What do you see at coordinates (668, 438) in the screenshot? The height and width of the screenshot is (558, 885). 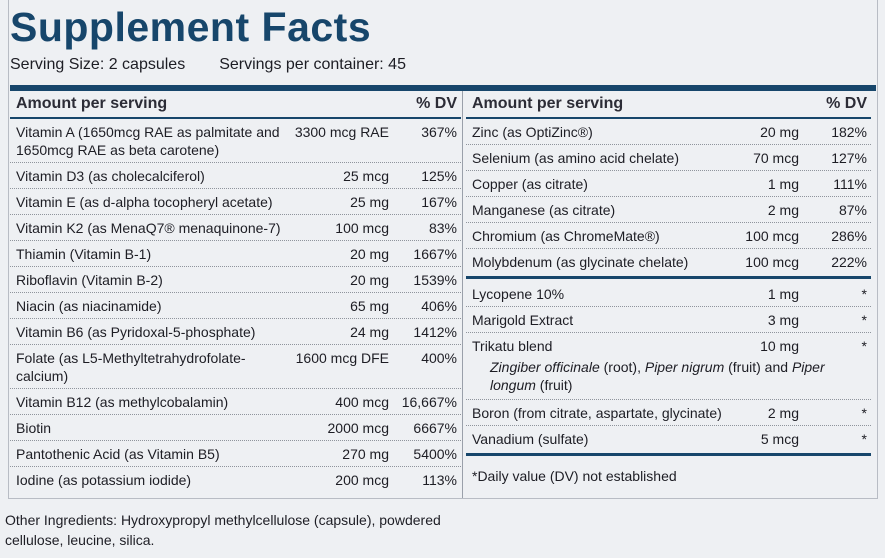 I see `nutrient-row: Vanadium (sulfate) 5 mcg *` at bounding box center [668, 438].